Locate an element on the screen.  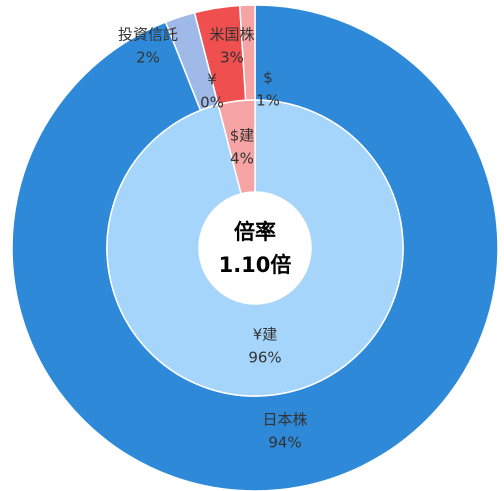
value-label: 0% is located at coordinates (212, 103).